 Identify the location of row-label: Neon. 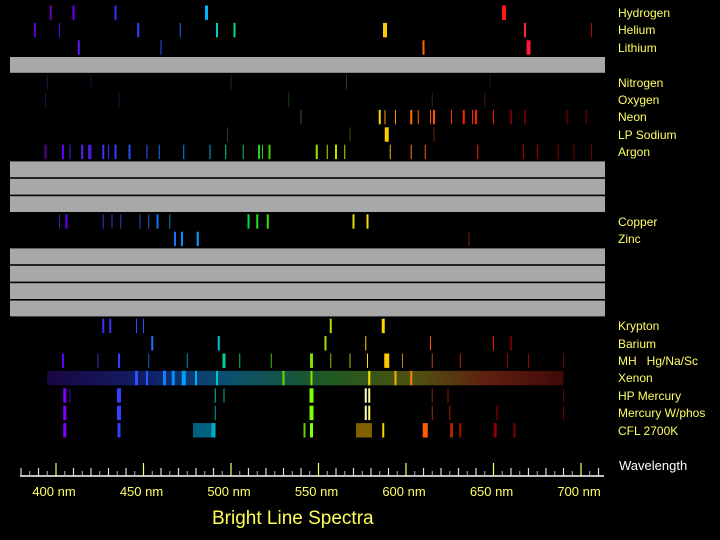
(632, 117).